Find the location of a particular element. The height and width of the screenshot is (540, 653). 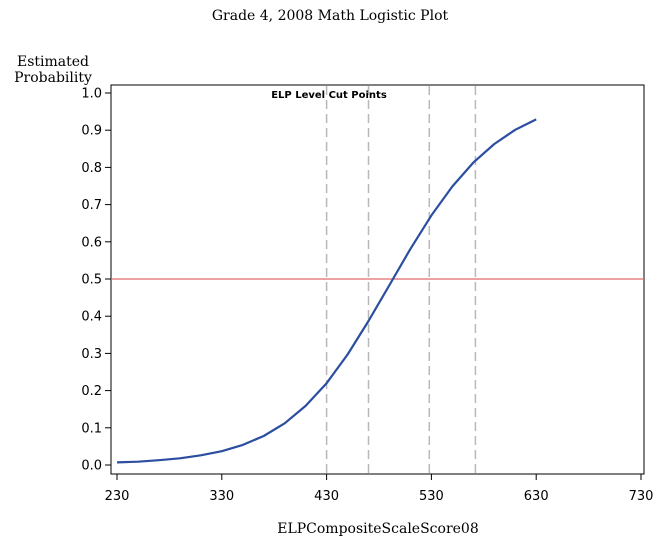

y-tick-label: 0.8 is located at coordinates (91, 168).